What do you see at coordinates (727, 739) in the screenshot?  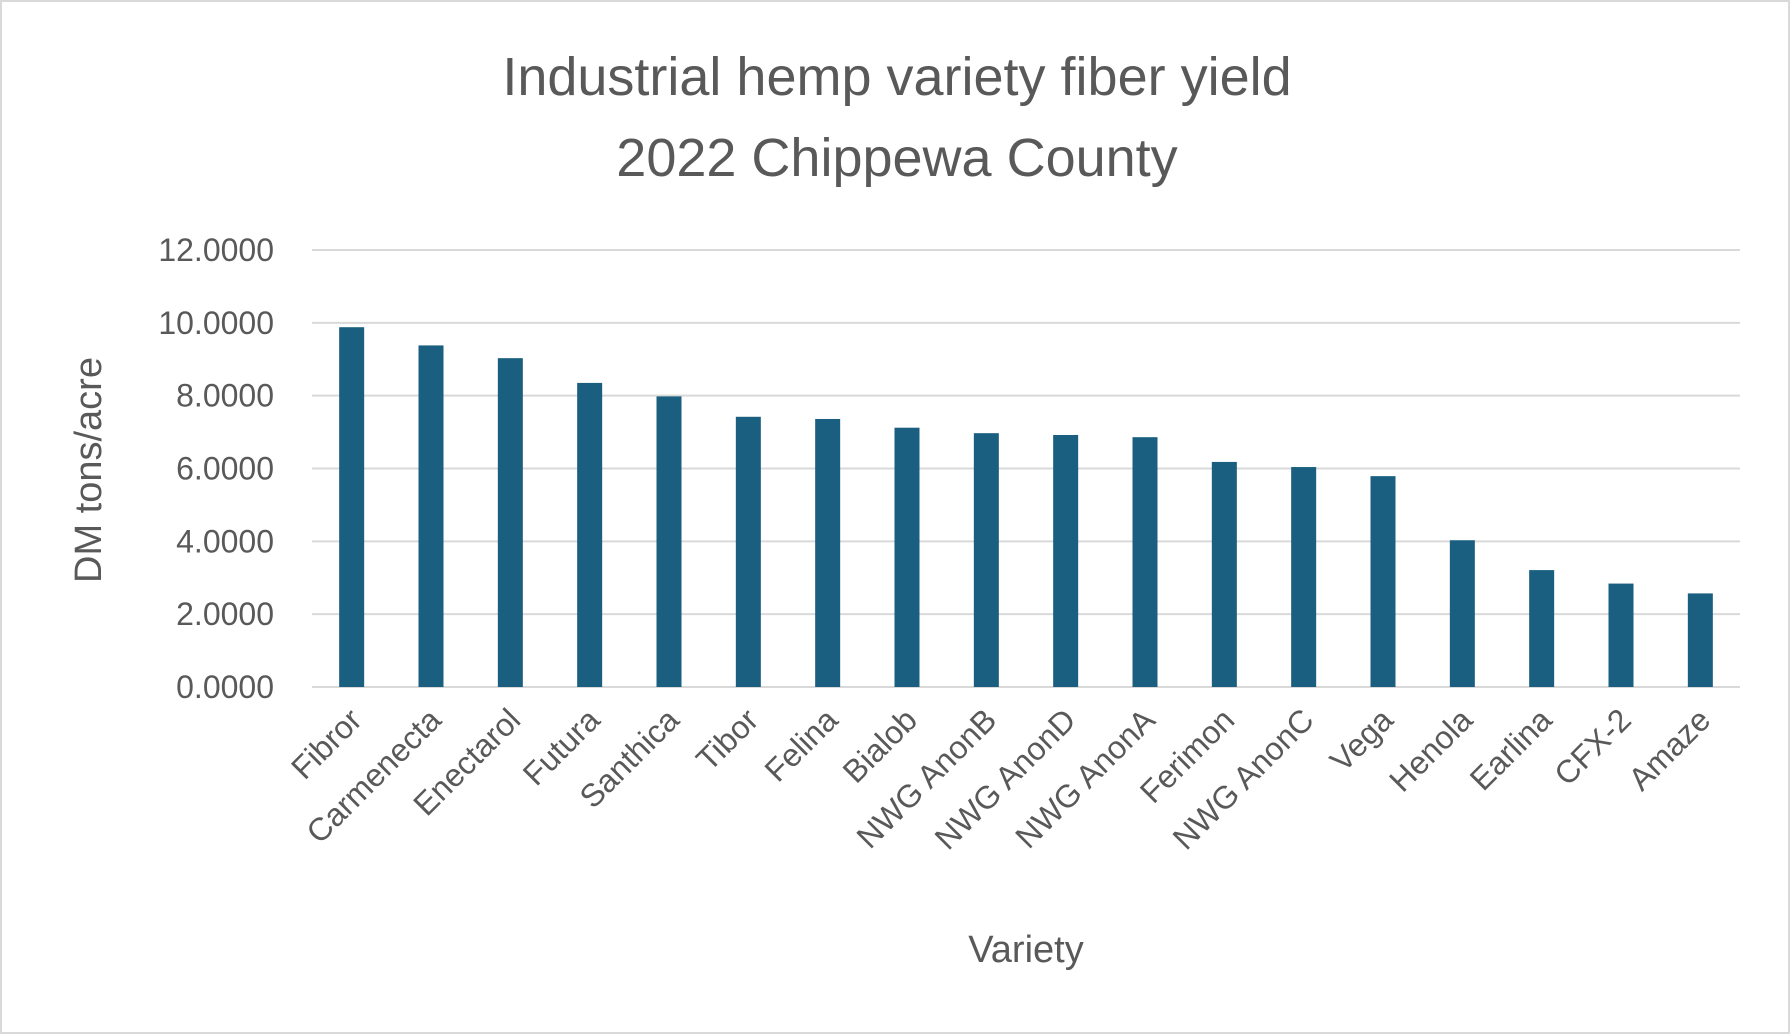 I see `x-tick-label: Tibor` at bounding box center [727, 739].